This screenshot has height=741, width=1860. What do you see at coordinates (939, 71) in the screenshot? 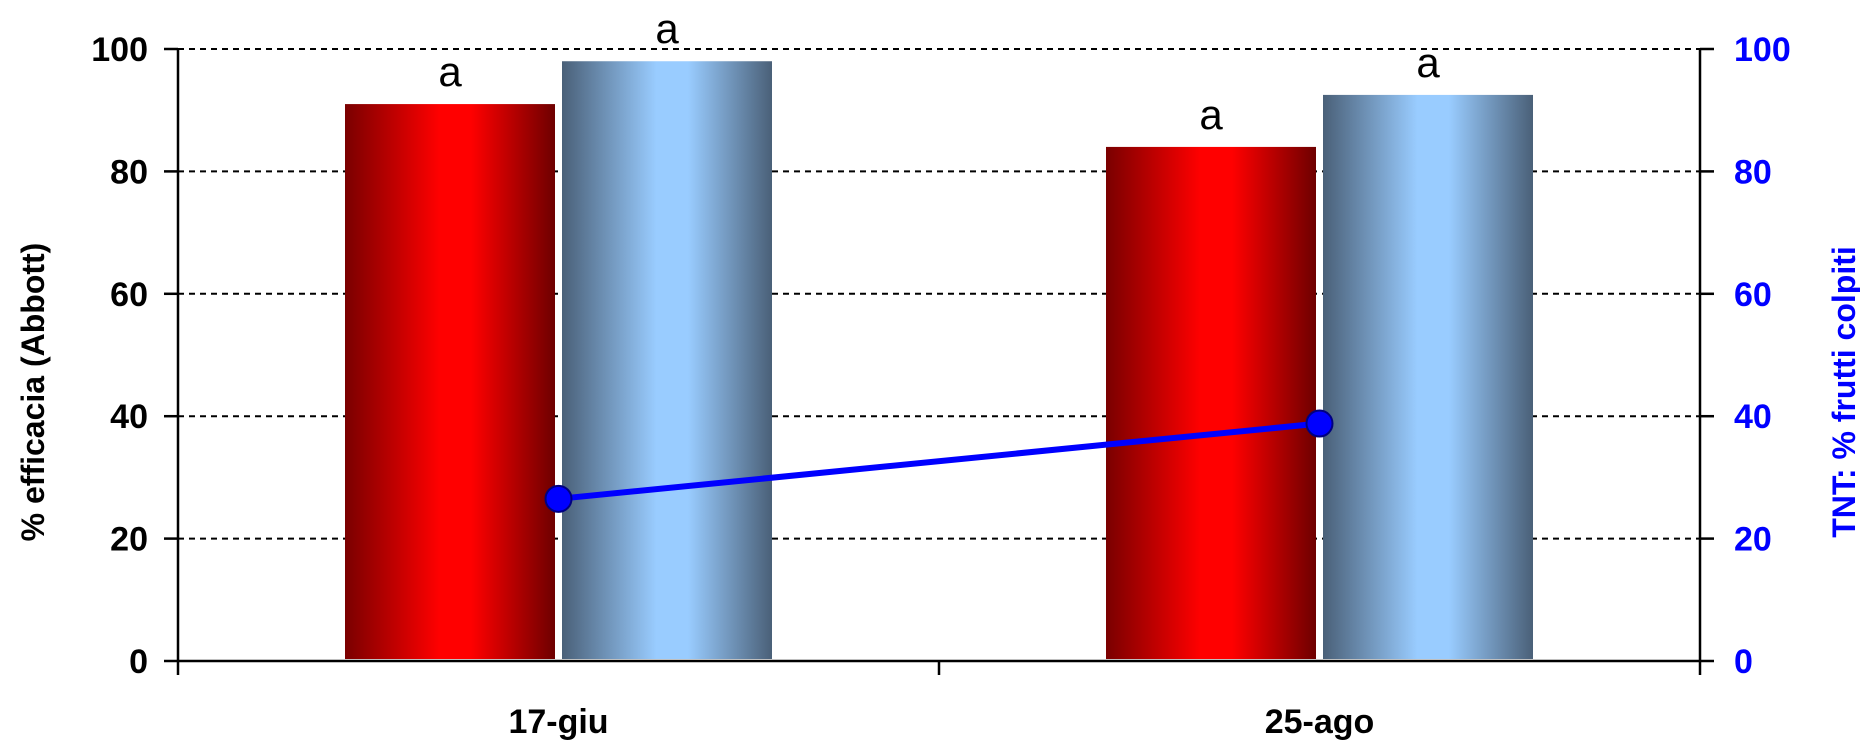
I see `bar-letters: a a a a` at bounding box center [939, 71].